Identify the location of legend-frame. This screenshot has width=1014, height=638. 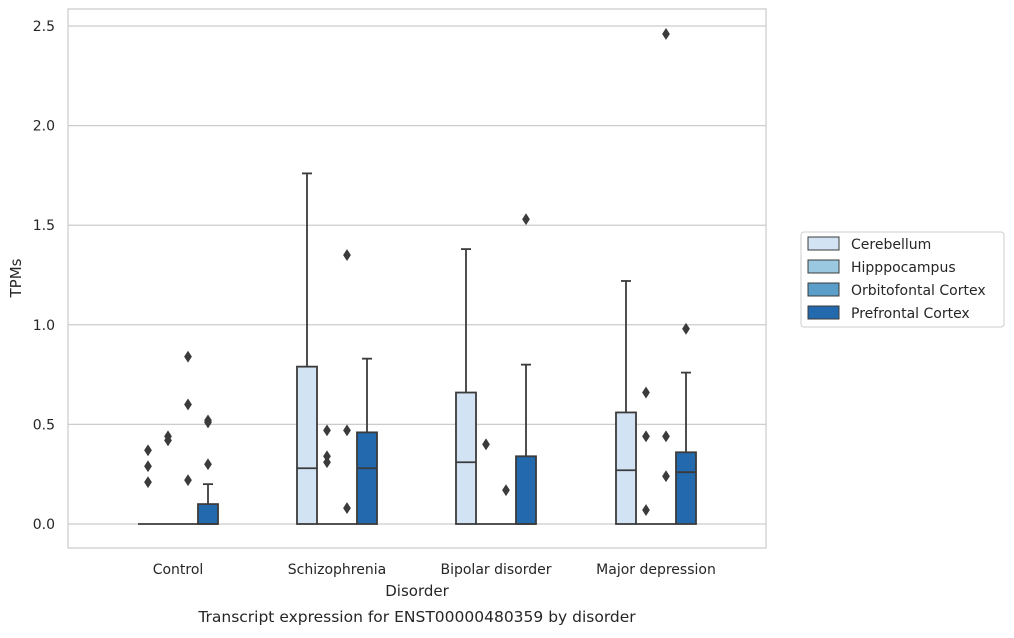
(902, 279).